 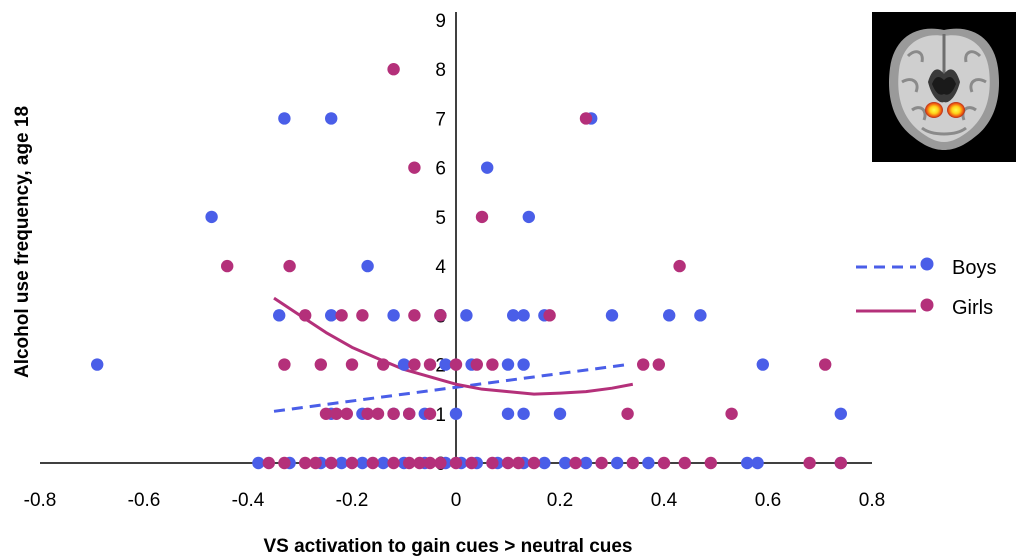 I want to click on x-tick-labels: -0.8 -0.6 -0.4 -0.2 0 0.2 0.4 0.6 0.8, so click(x=455, y=500).